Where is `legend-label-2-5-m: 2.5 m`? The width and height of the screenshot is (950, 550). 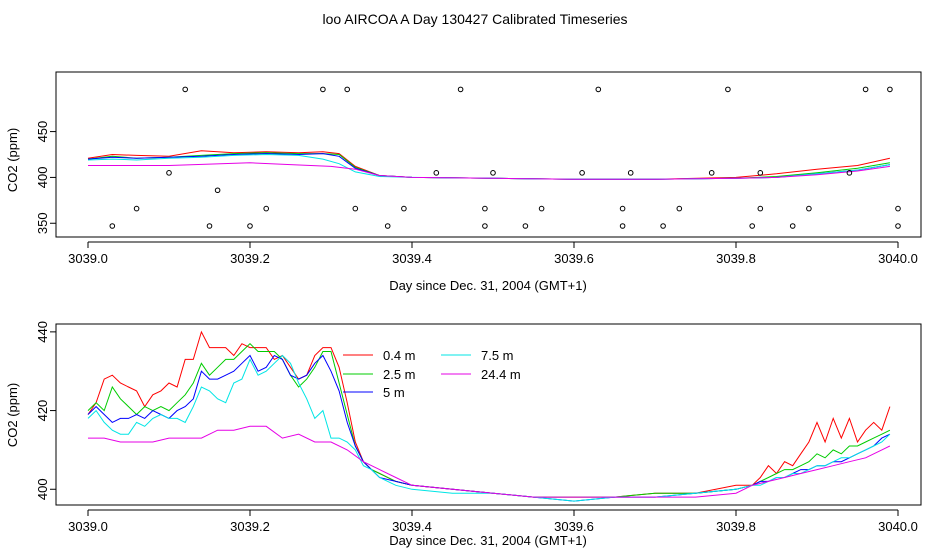 legend-label-2-5-m: 2.5 m is located at coordinates (399, 374).